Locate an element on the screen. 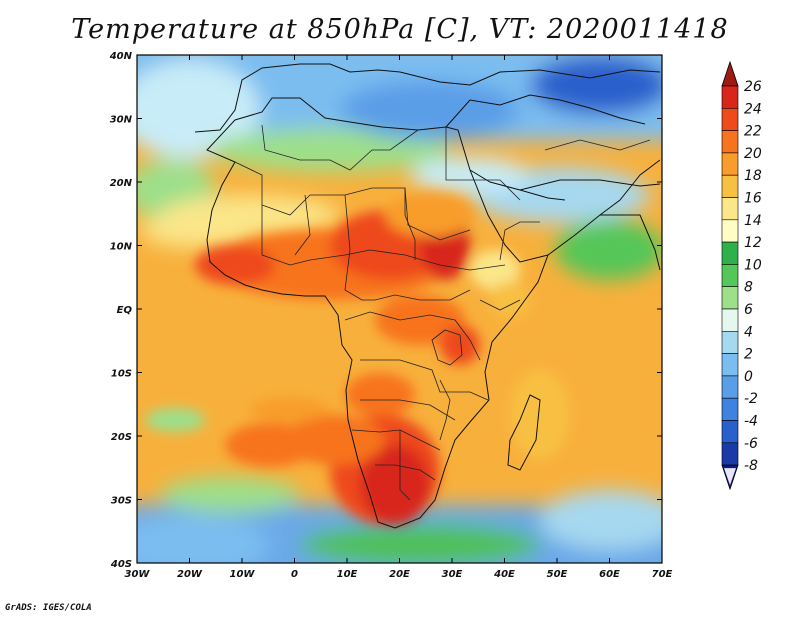 This screenshot has height=618, width=800. colorbar-label: 2 is located at coordinates (748, 355).